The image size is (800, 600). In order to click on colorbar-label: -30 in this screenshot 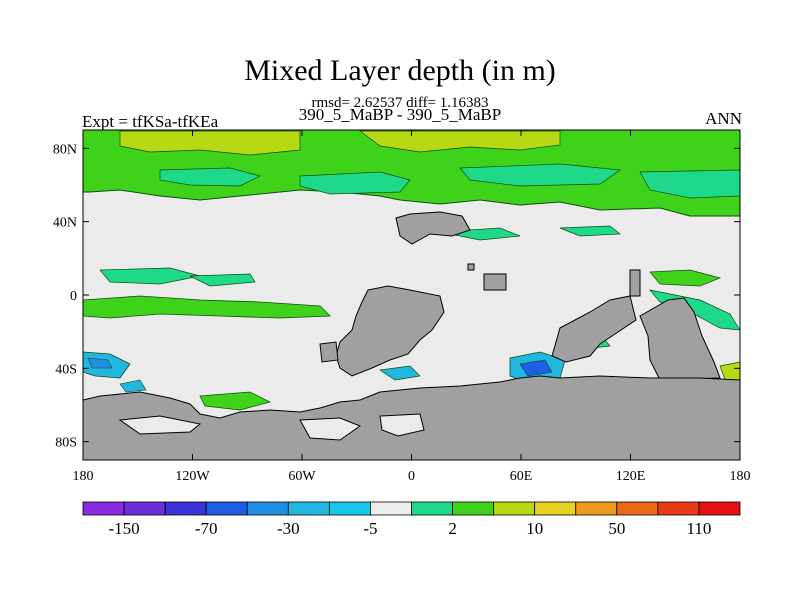, I will do `click(288, 528)`.